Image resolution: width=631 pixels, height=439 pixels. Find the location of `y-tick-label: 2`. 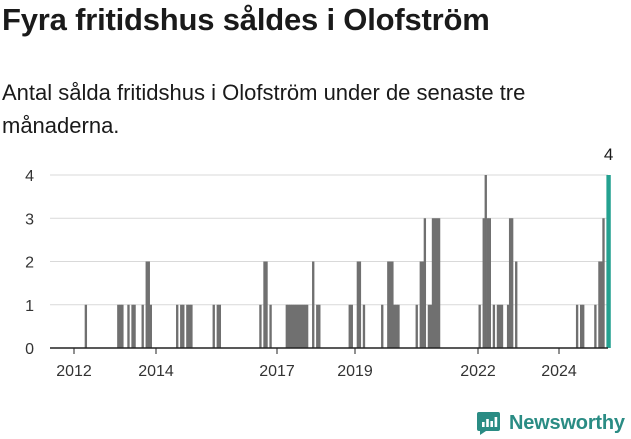

y-tick-label: 2 is located at coordinates (29, 263).